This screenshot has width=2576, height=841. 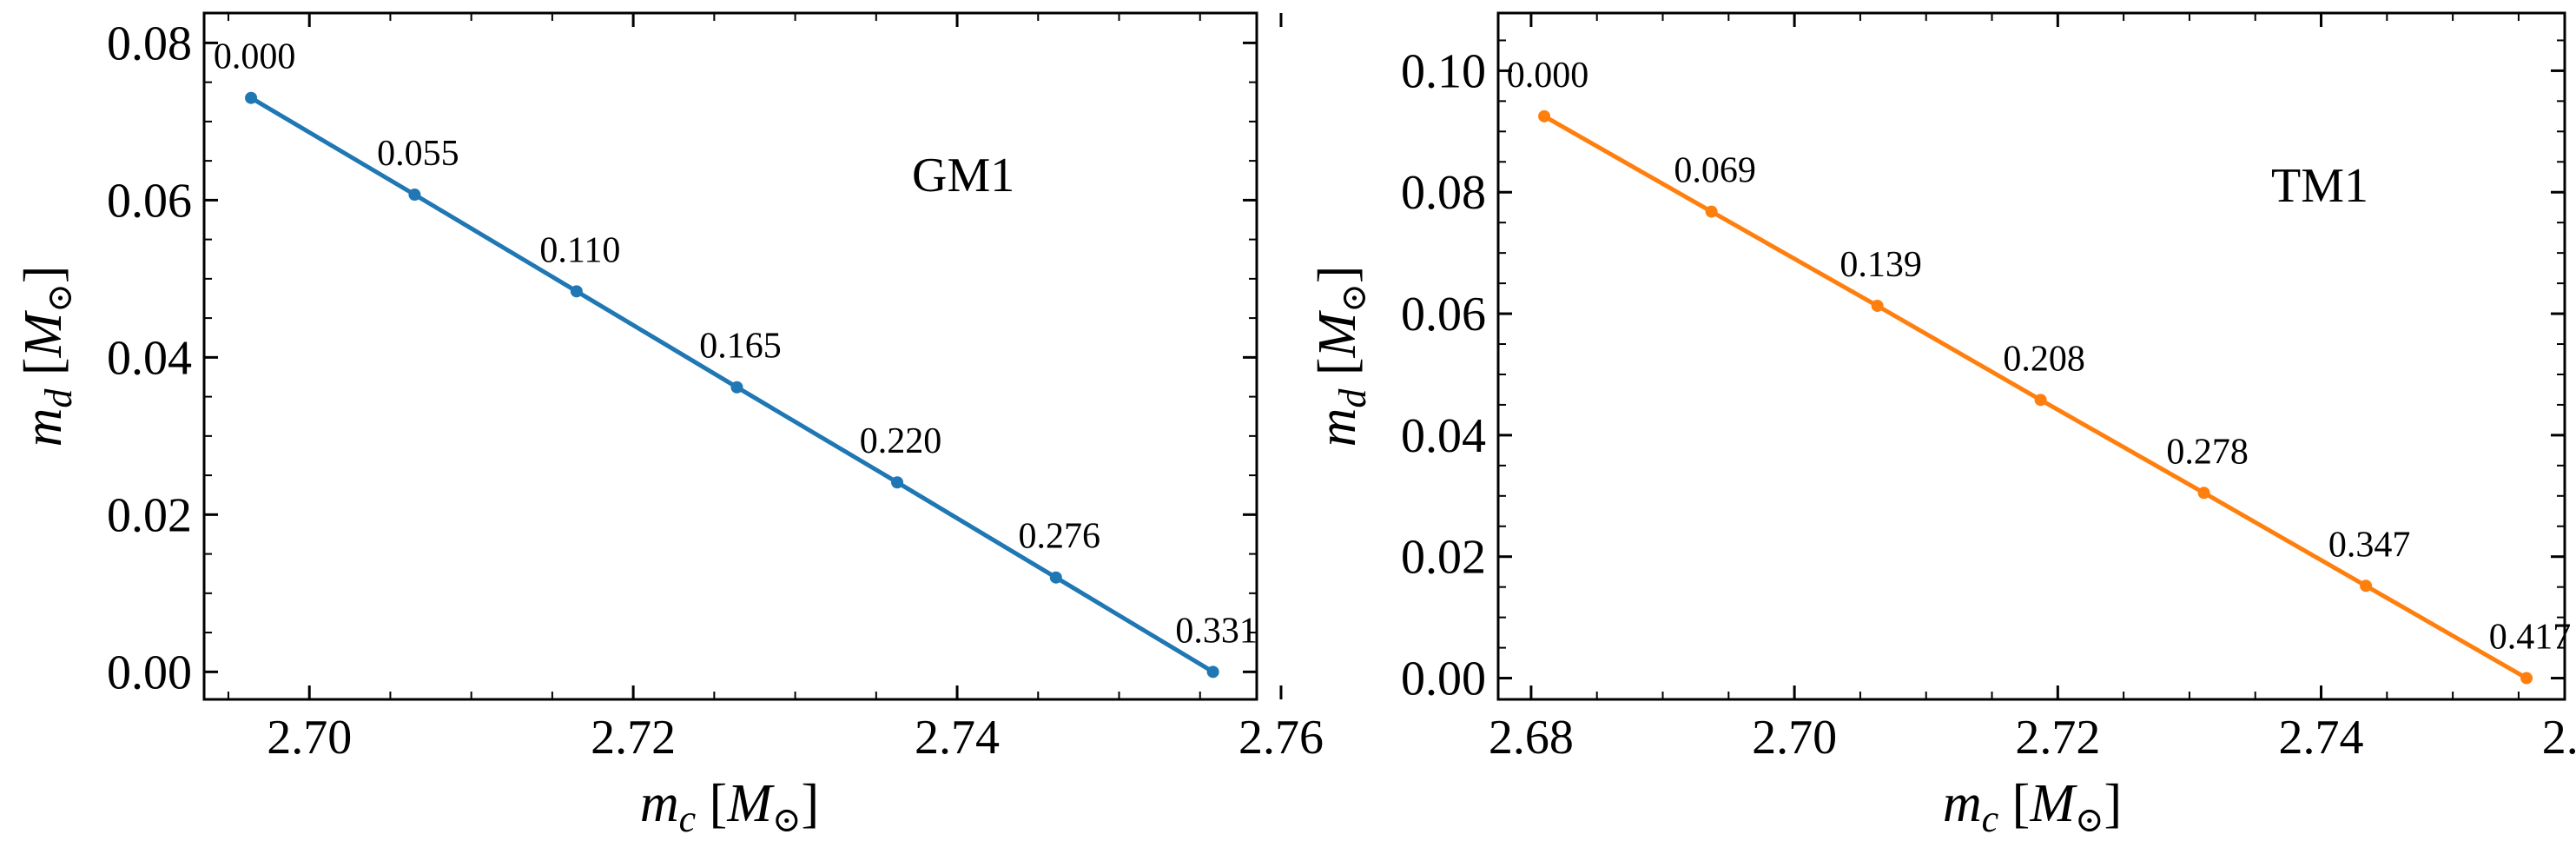 What do you see at coordinates (2044, 359) in the screenshot?
I see `data-point-label: 0.208` at bounding box center [2044, 359].